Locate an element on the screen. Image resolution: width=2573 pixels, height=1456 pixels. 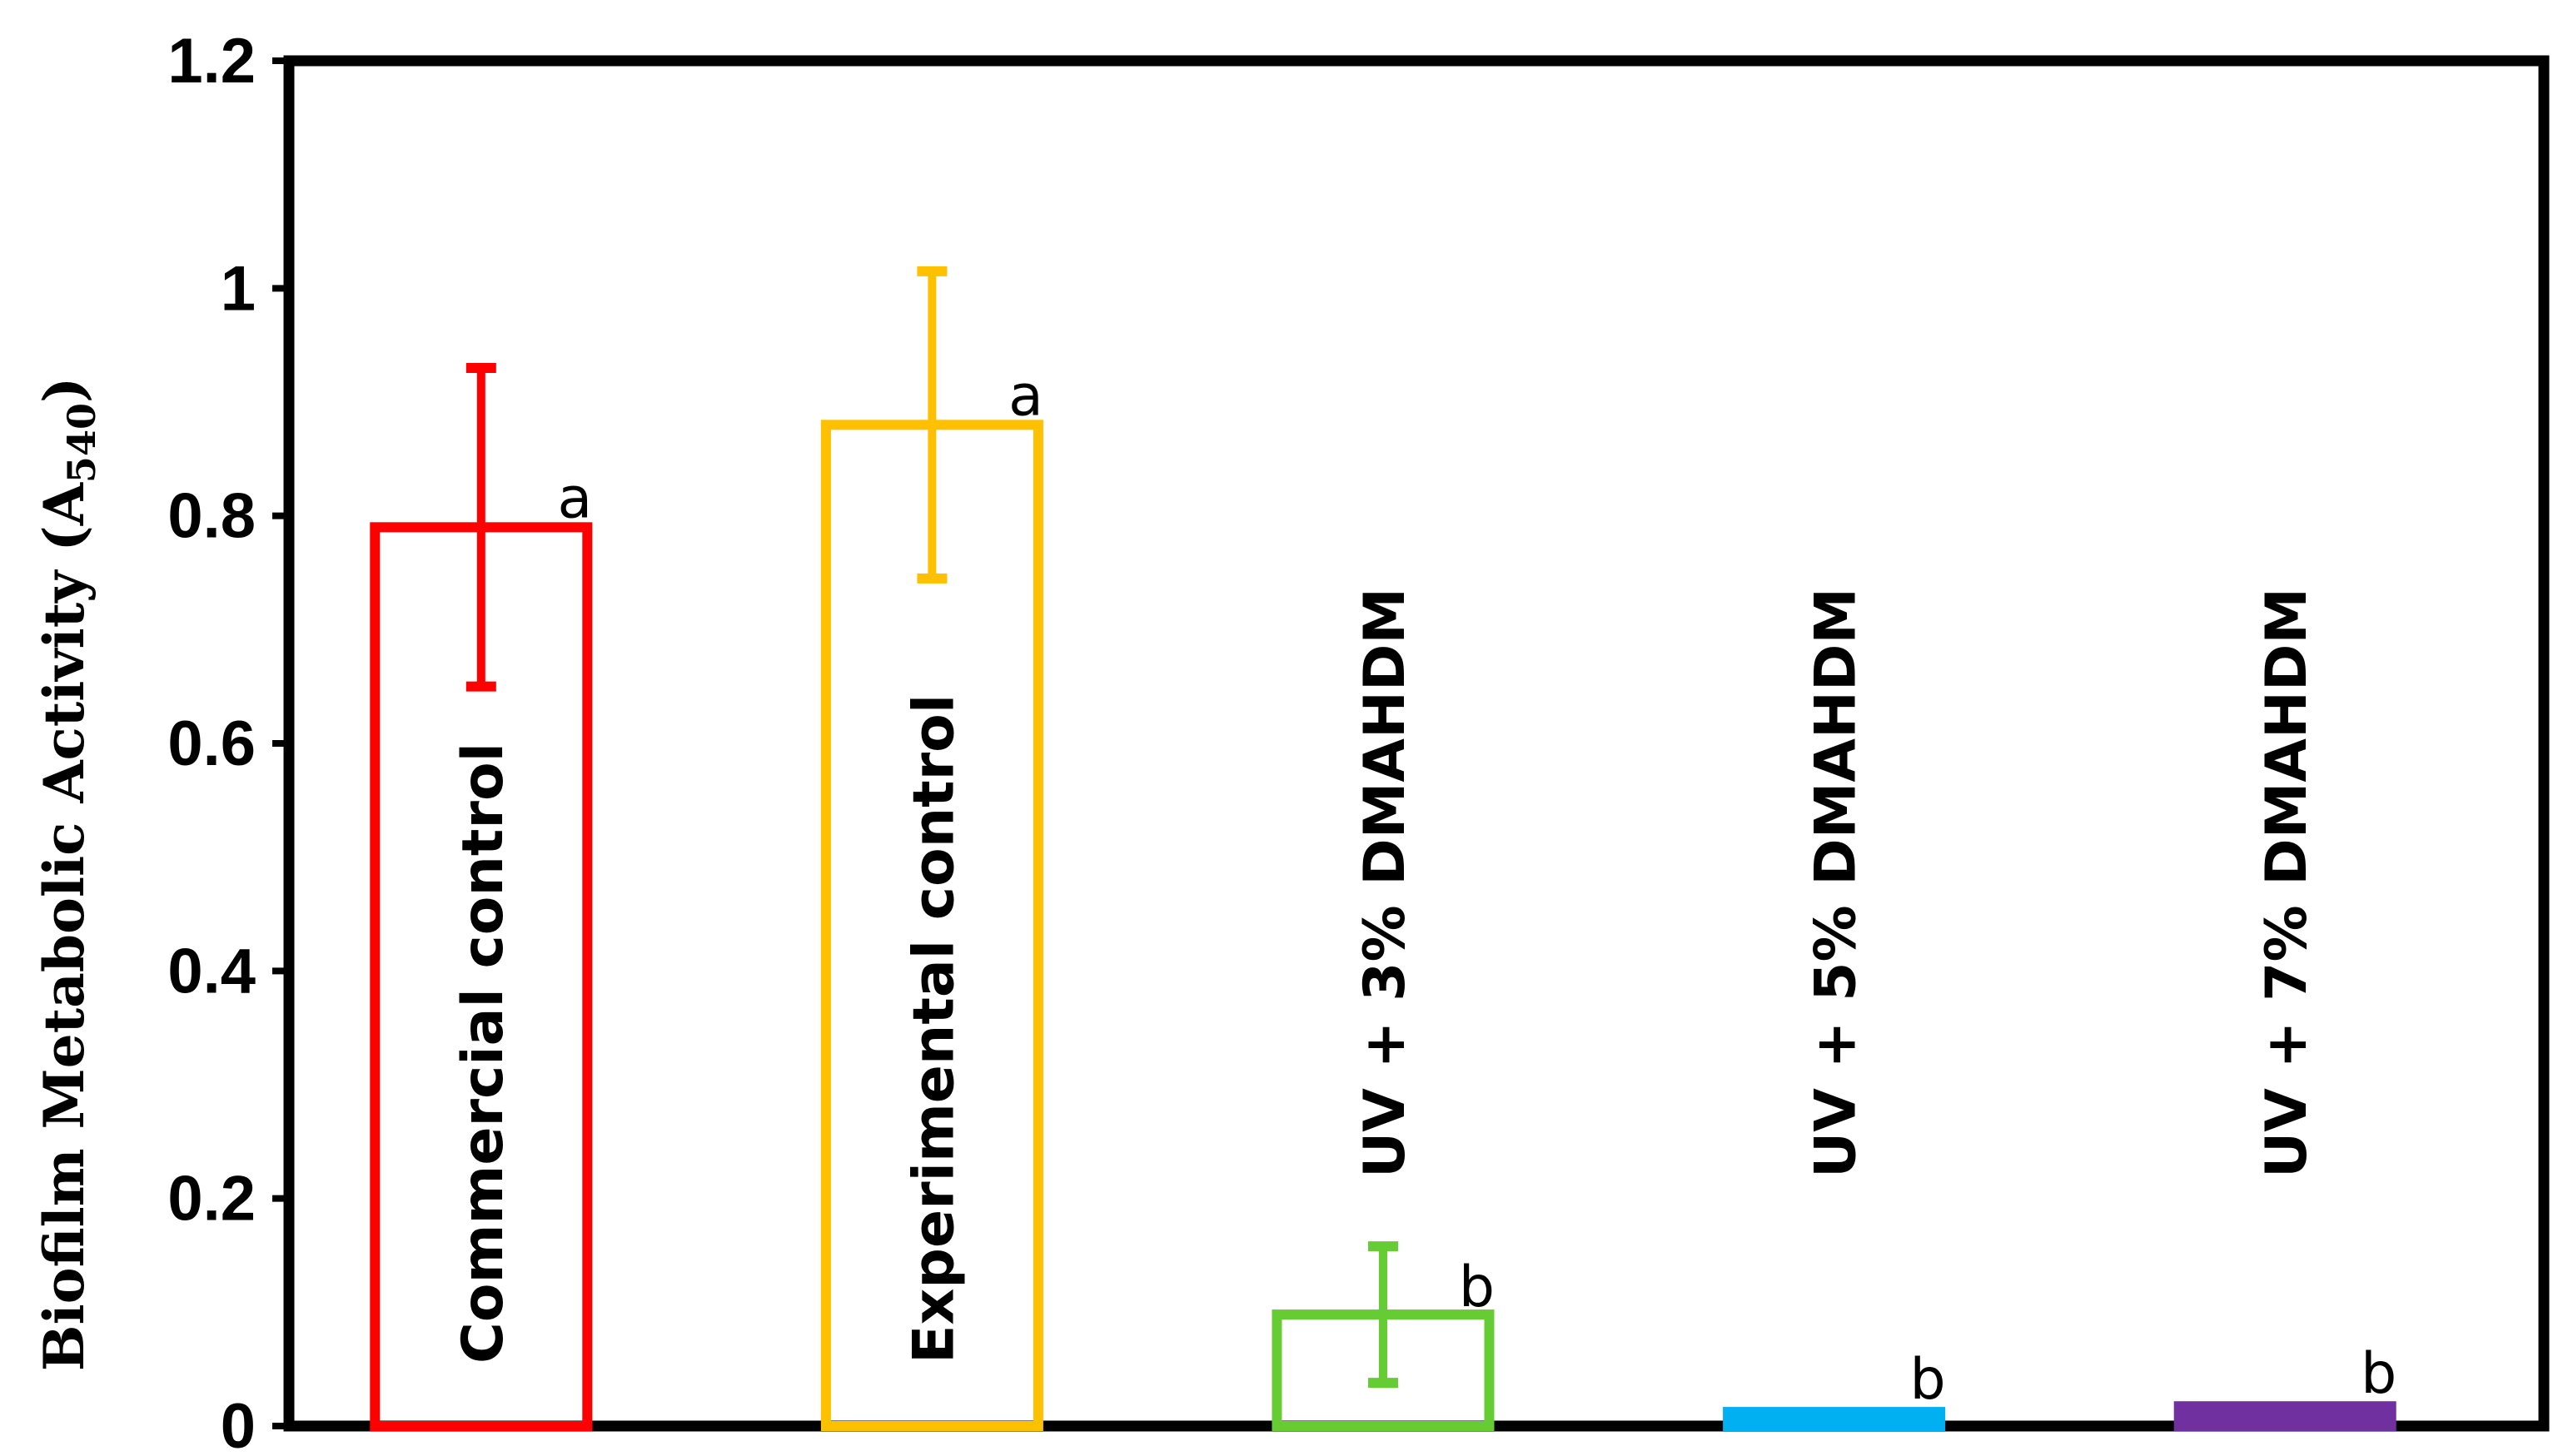
y-tick-label: 0.8 is located at coordinates (212, 516).